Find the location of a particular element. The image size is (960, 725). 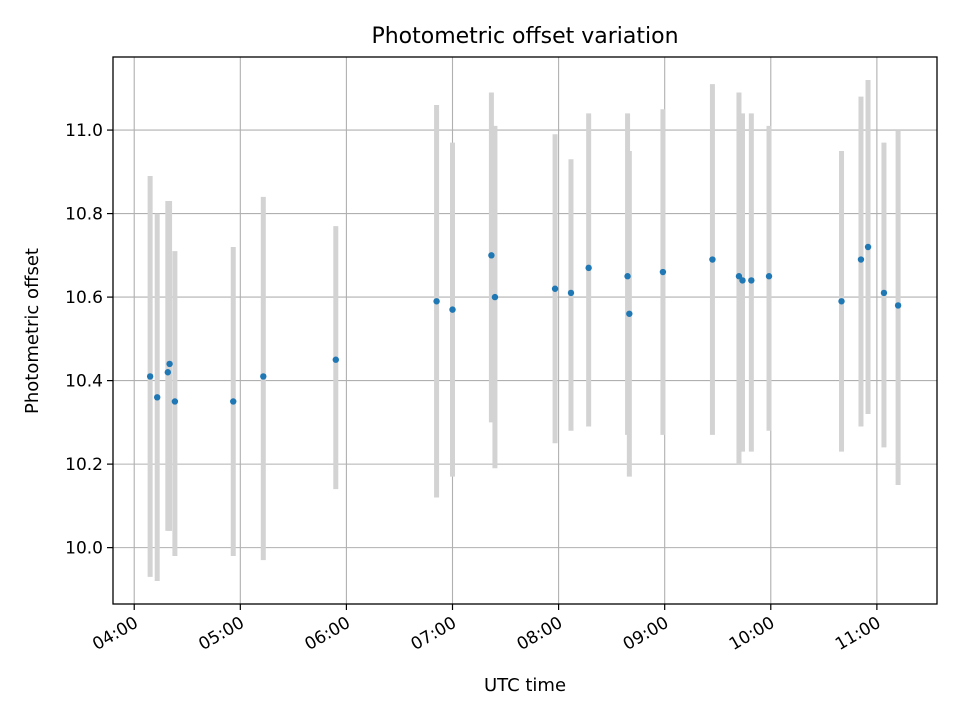

y-axis-label: Photometric offset is located at coordinates (32, 331).